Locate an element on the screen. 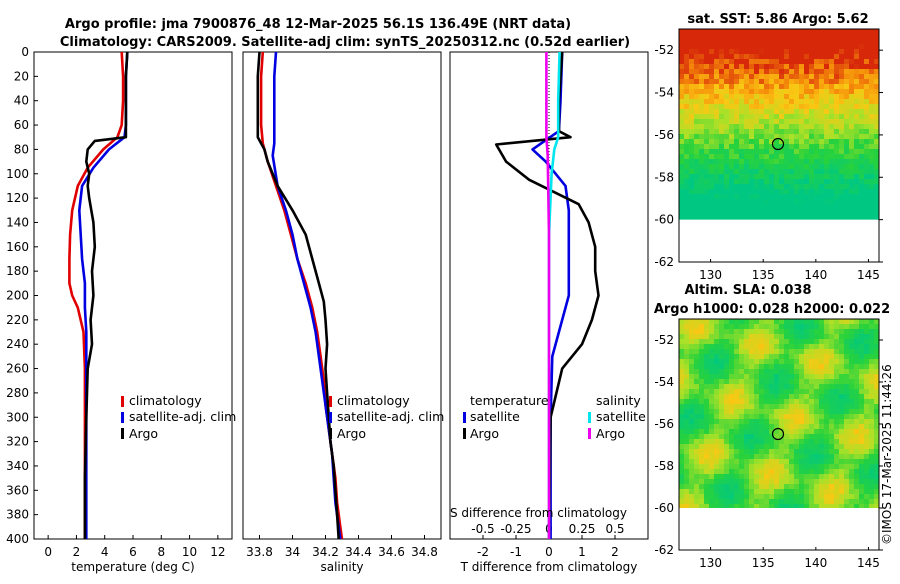 This screenshot has height=584, width=900. depth-tick-label: 220 is located at coordinates (17, 320).